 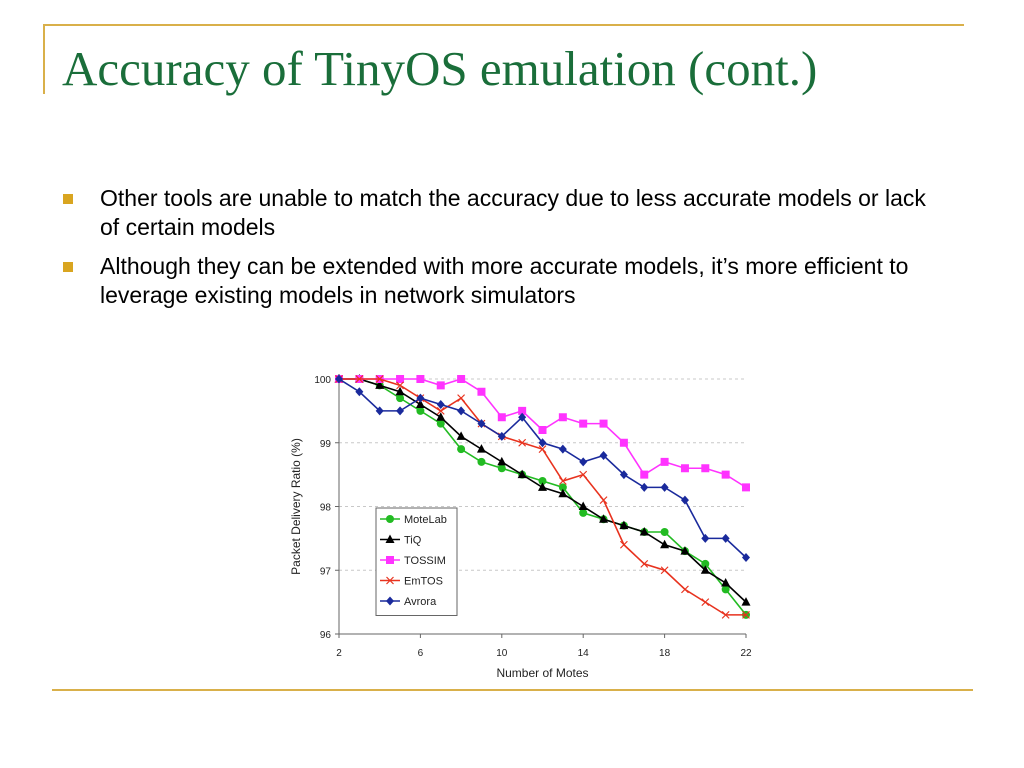 What do you see at coordinates (401, 540) in the screenshot?
I see `legend-item: TiQ` at bounding box center [401, 540].